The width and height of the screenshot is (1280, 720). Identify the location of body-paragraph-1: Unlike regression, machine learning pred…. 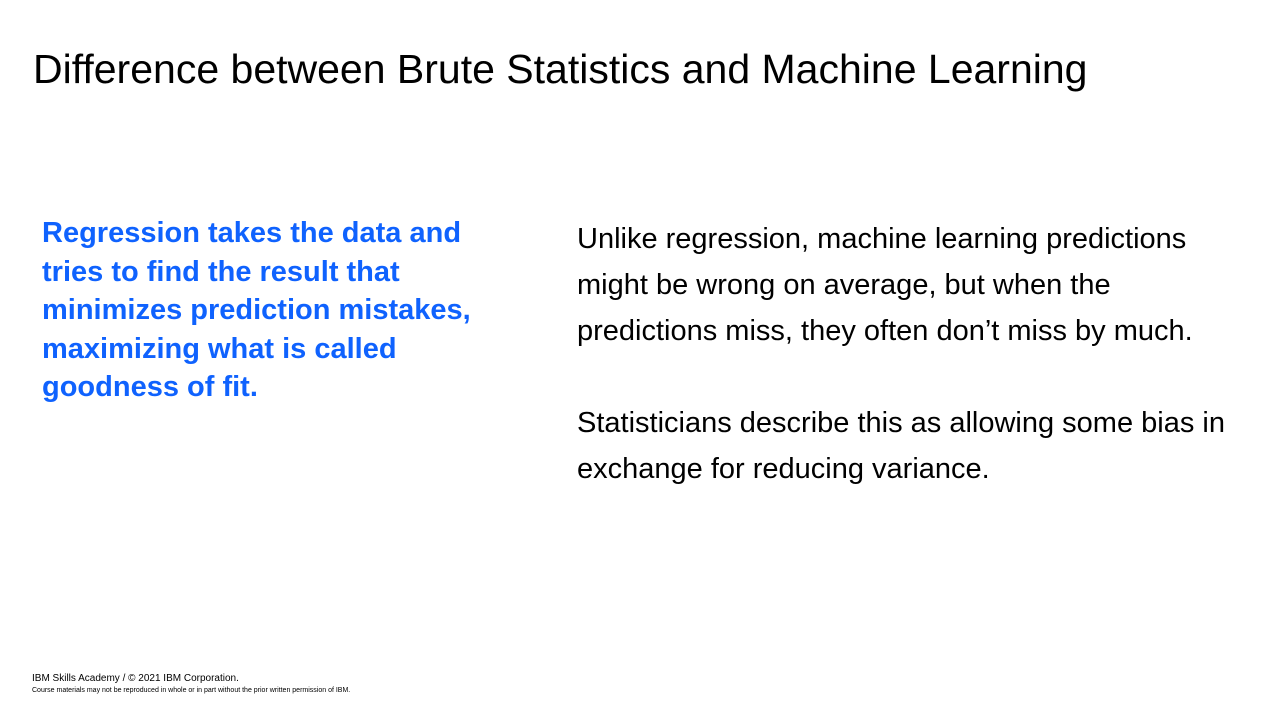
(885, 285).